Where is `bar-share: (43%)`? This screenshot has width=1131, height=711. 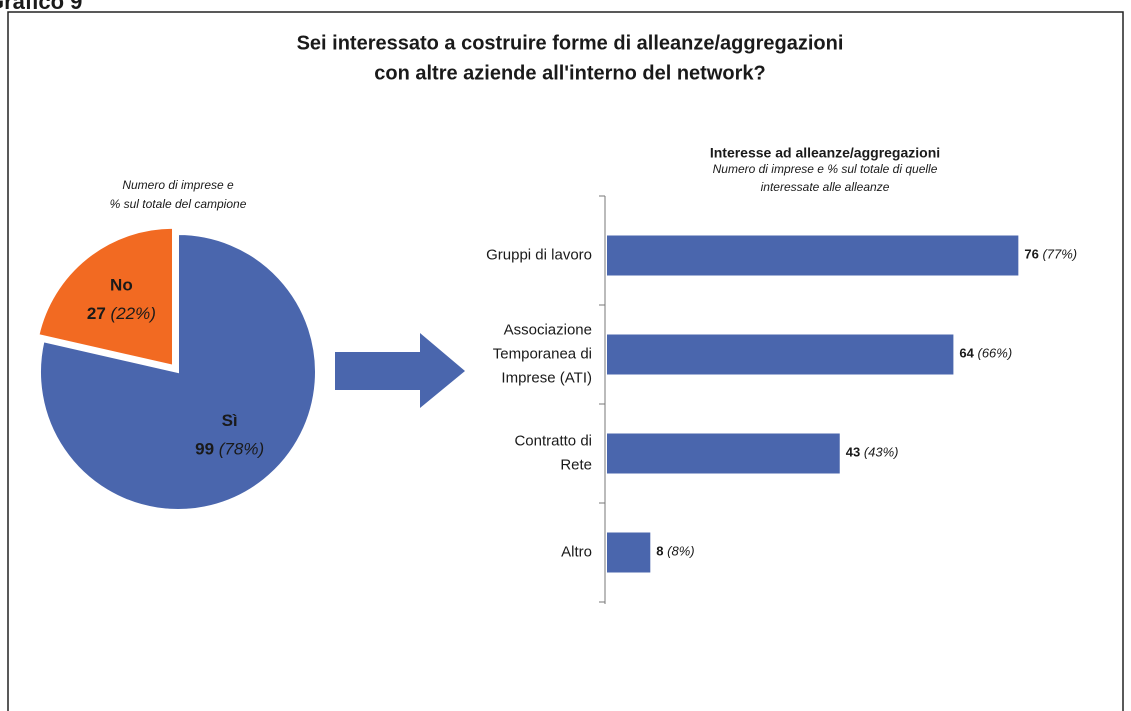
bar-share: (43%) is located at coordinates (881, 452).